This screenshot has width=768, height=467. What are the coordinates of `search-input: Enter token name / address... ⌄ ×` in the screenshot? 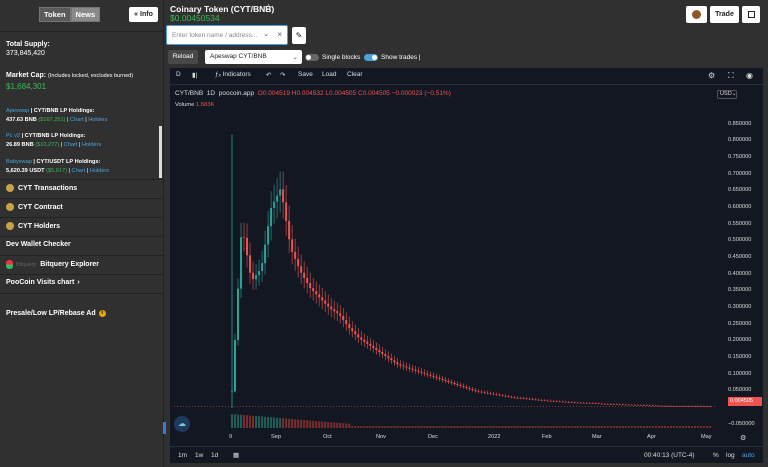 It's located at (227, 35).